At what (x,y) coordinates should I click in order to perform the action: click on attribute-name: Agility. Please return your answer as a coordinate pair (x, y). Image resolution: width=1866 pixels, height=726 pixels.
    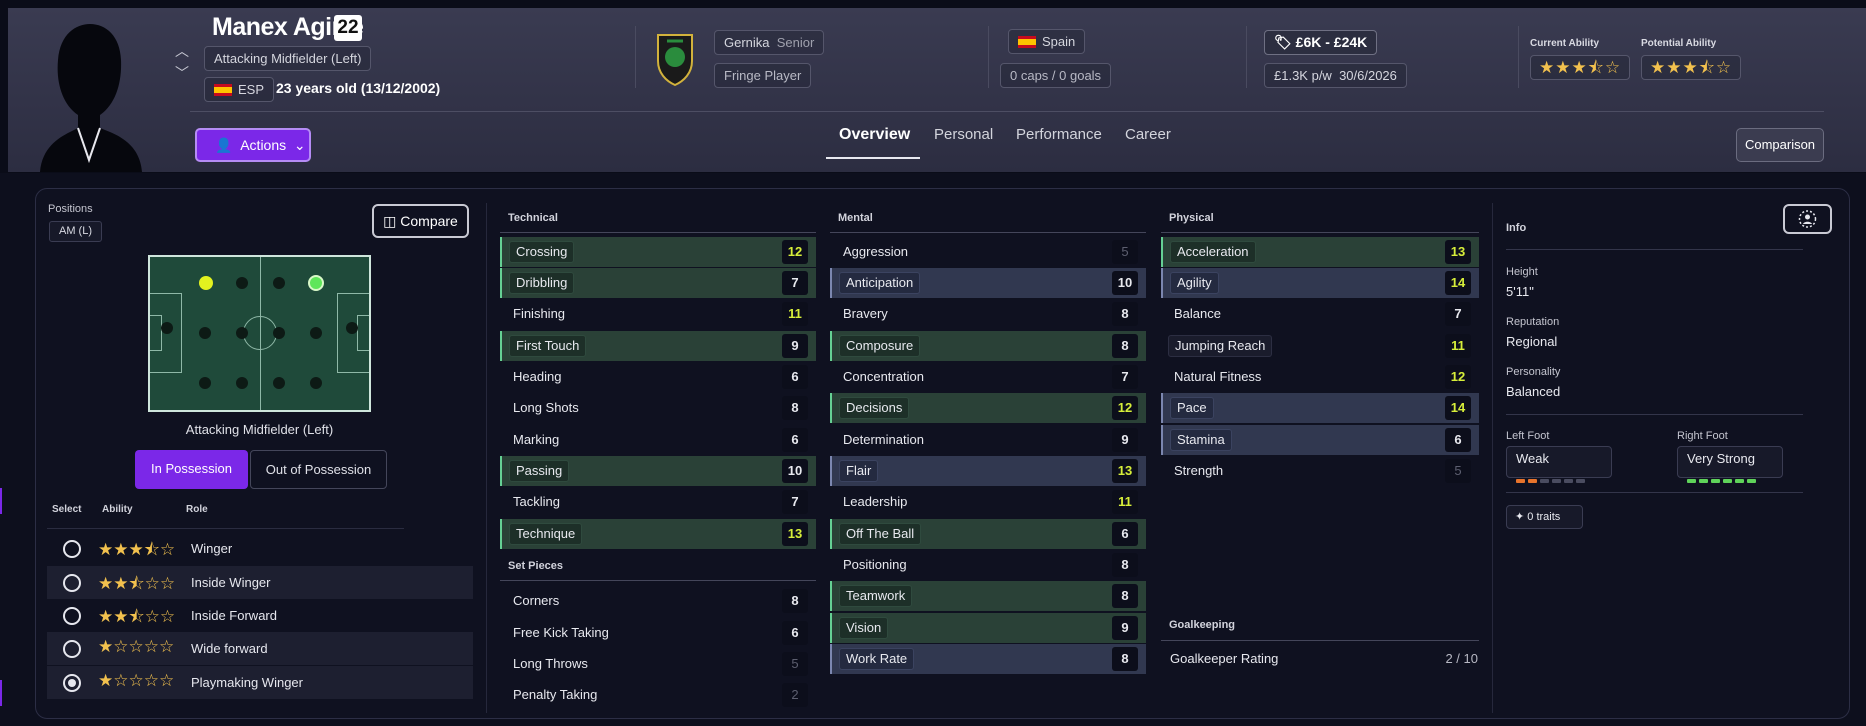
    Looking at the image, I should click on (1194, 283).